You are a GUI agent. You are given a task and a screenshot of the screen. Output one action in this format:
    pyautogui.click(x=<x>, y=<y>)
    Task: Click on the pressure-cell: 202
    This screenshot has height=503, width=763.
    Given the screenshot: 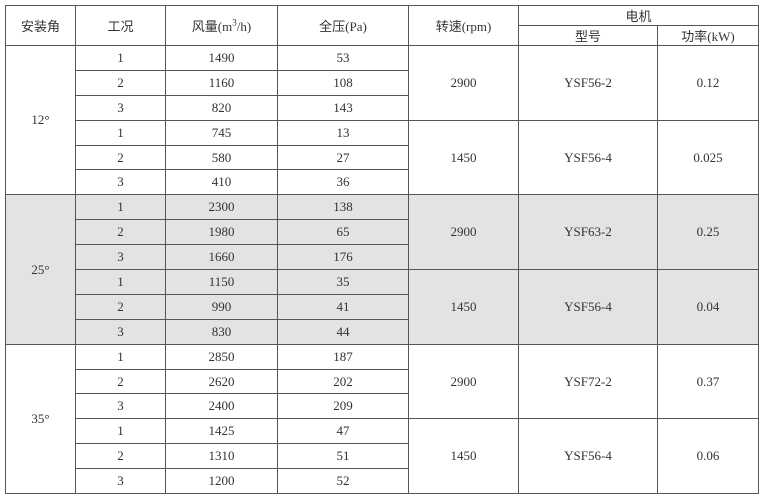 What is the action you would take?
    pyautogui.click(x=343, y=381)
    